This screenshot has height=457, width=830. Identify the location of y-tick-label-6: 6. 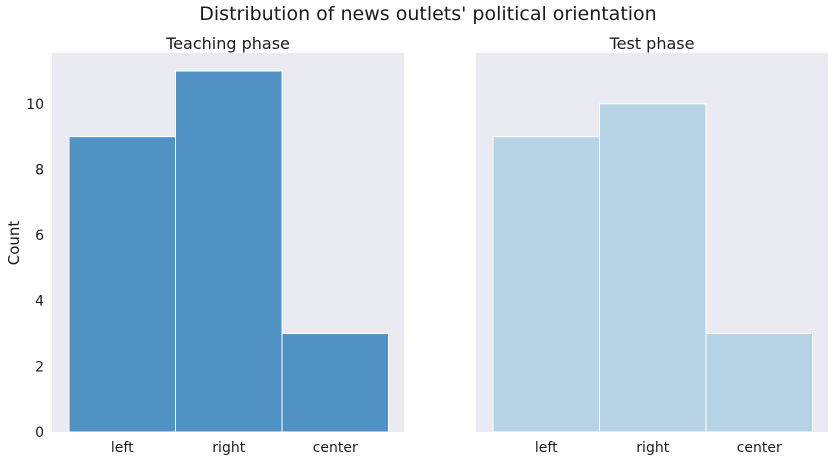
(39, 236).